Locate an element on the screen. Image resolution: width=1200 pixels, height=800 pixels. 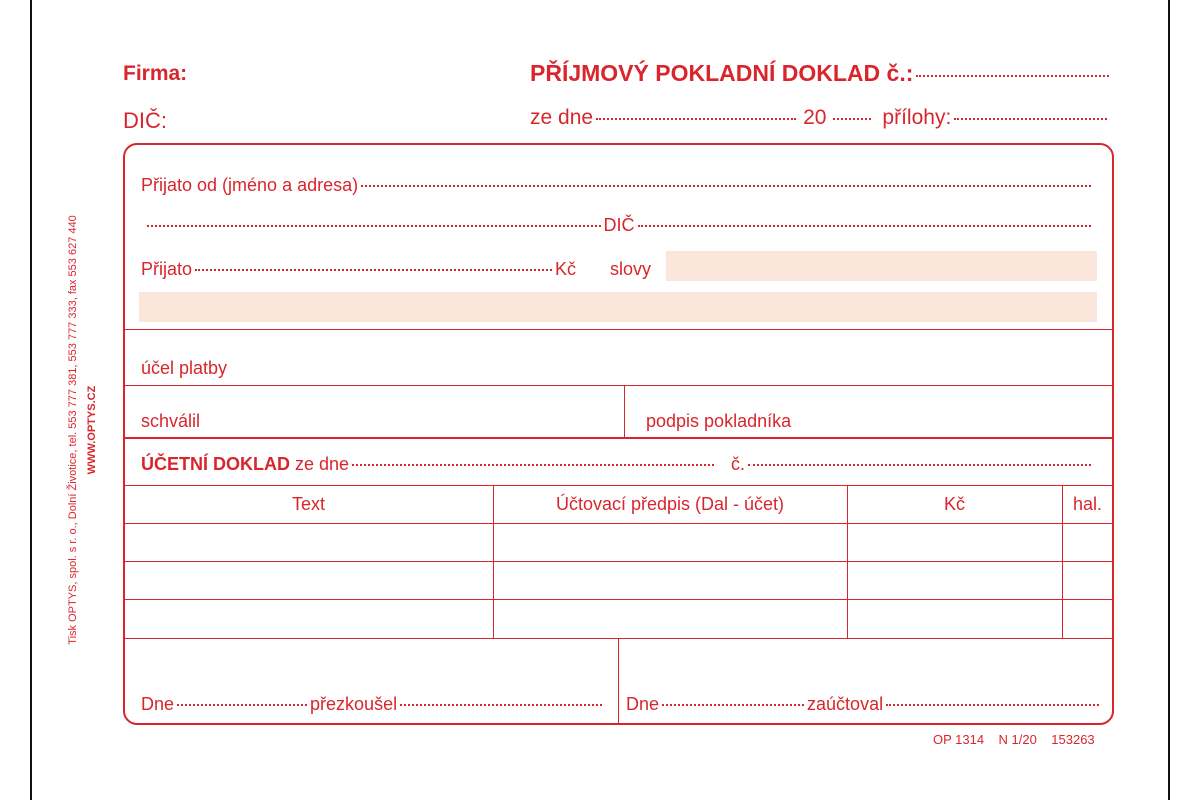
amount-row: Přijato Kč slovy is located at coordinates (396, 269).